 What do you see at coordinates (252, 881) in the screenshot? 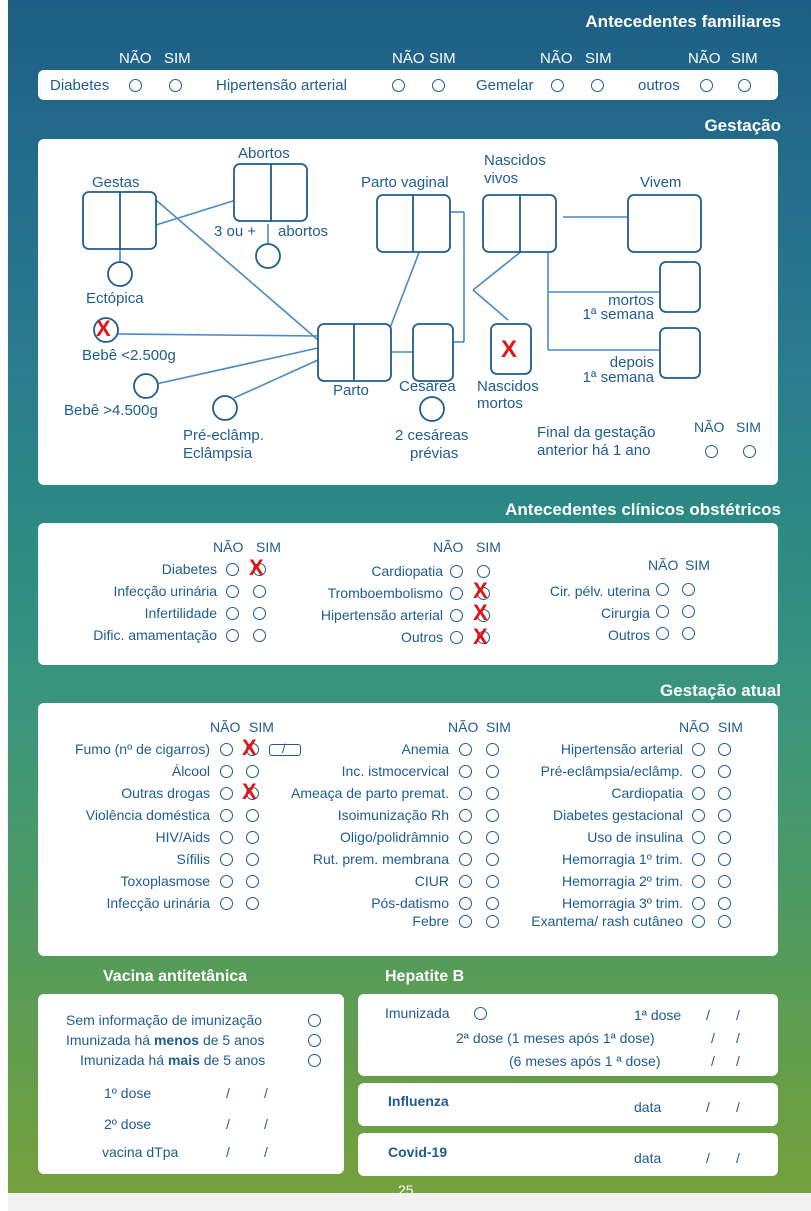
I see `atual-toxo-sim-radio` at bounding box center [252, 881].